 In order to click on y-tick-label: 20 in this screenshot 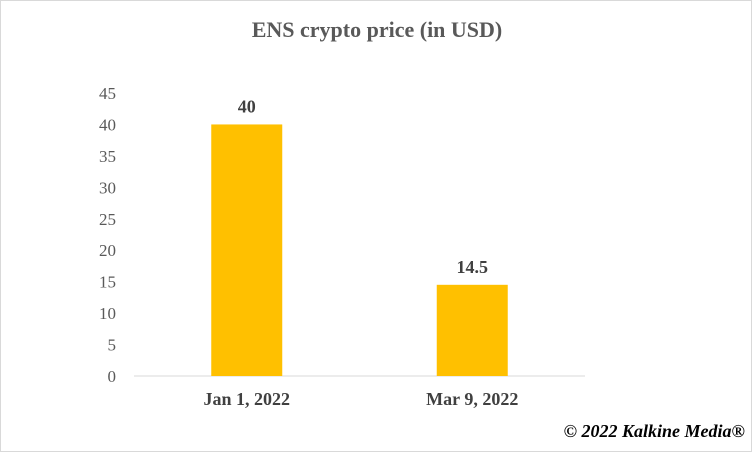, I will do `click(107, 250)`.